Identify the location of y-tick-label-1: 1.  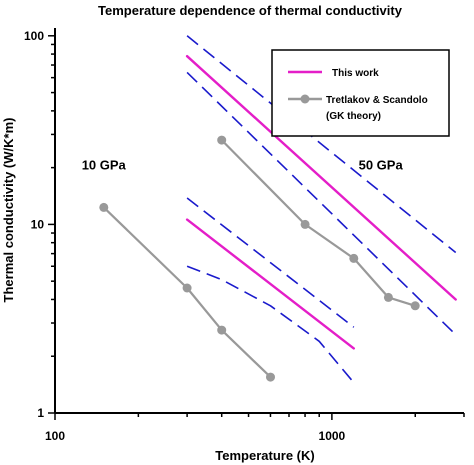
(40, 413).